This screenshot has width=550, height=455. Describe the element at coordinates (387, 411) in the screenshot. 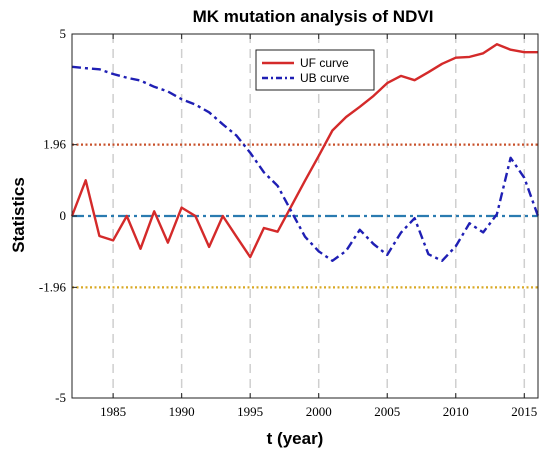

I see `x-tick-label-2005: 2005` at that location.